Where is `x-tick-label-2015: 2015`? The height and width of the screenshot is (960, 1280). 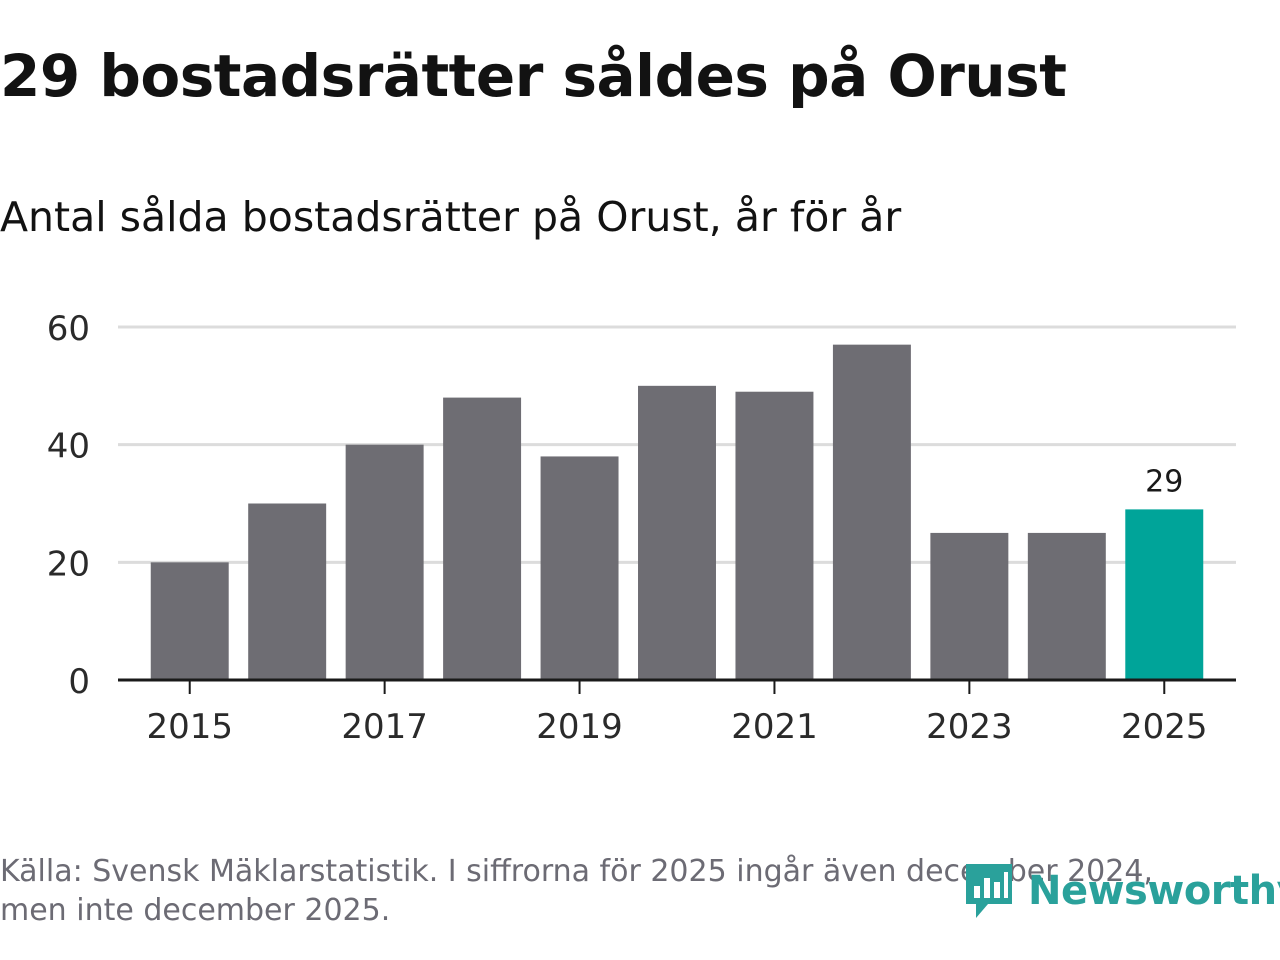 x-tick-label-2015: 2015 is located at coordinates (189, 727).